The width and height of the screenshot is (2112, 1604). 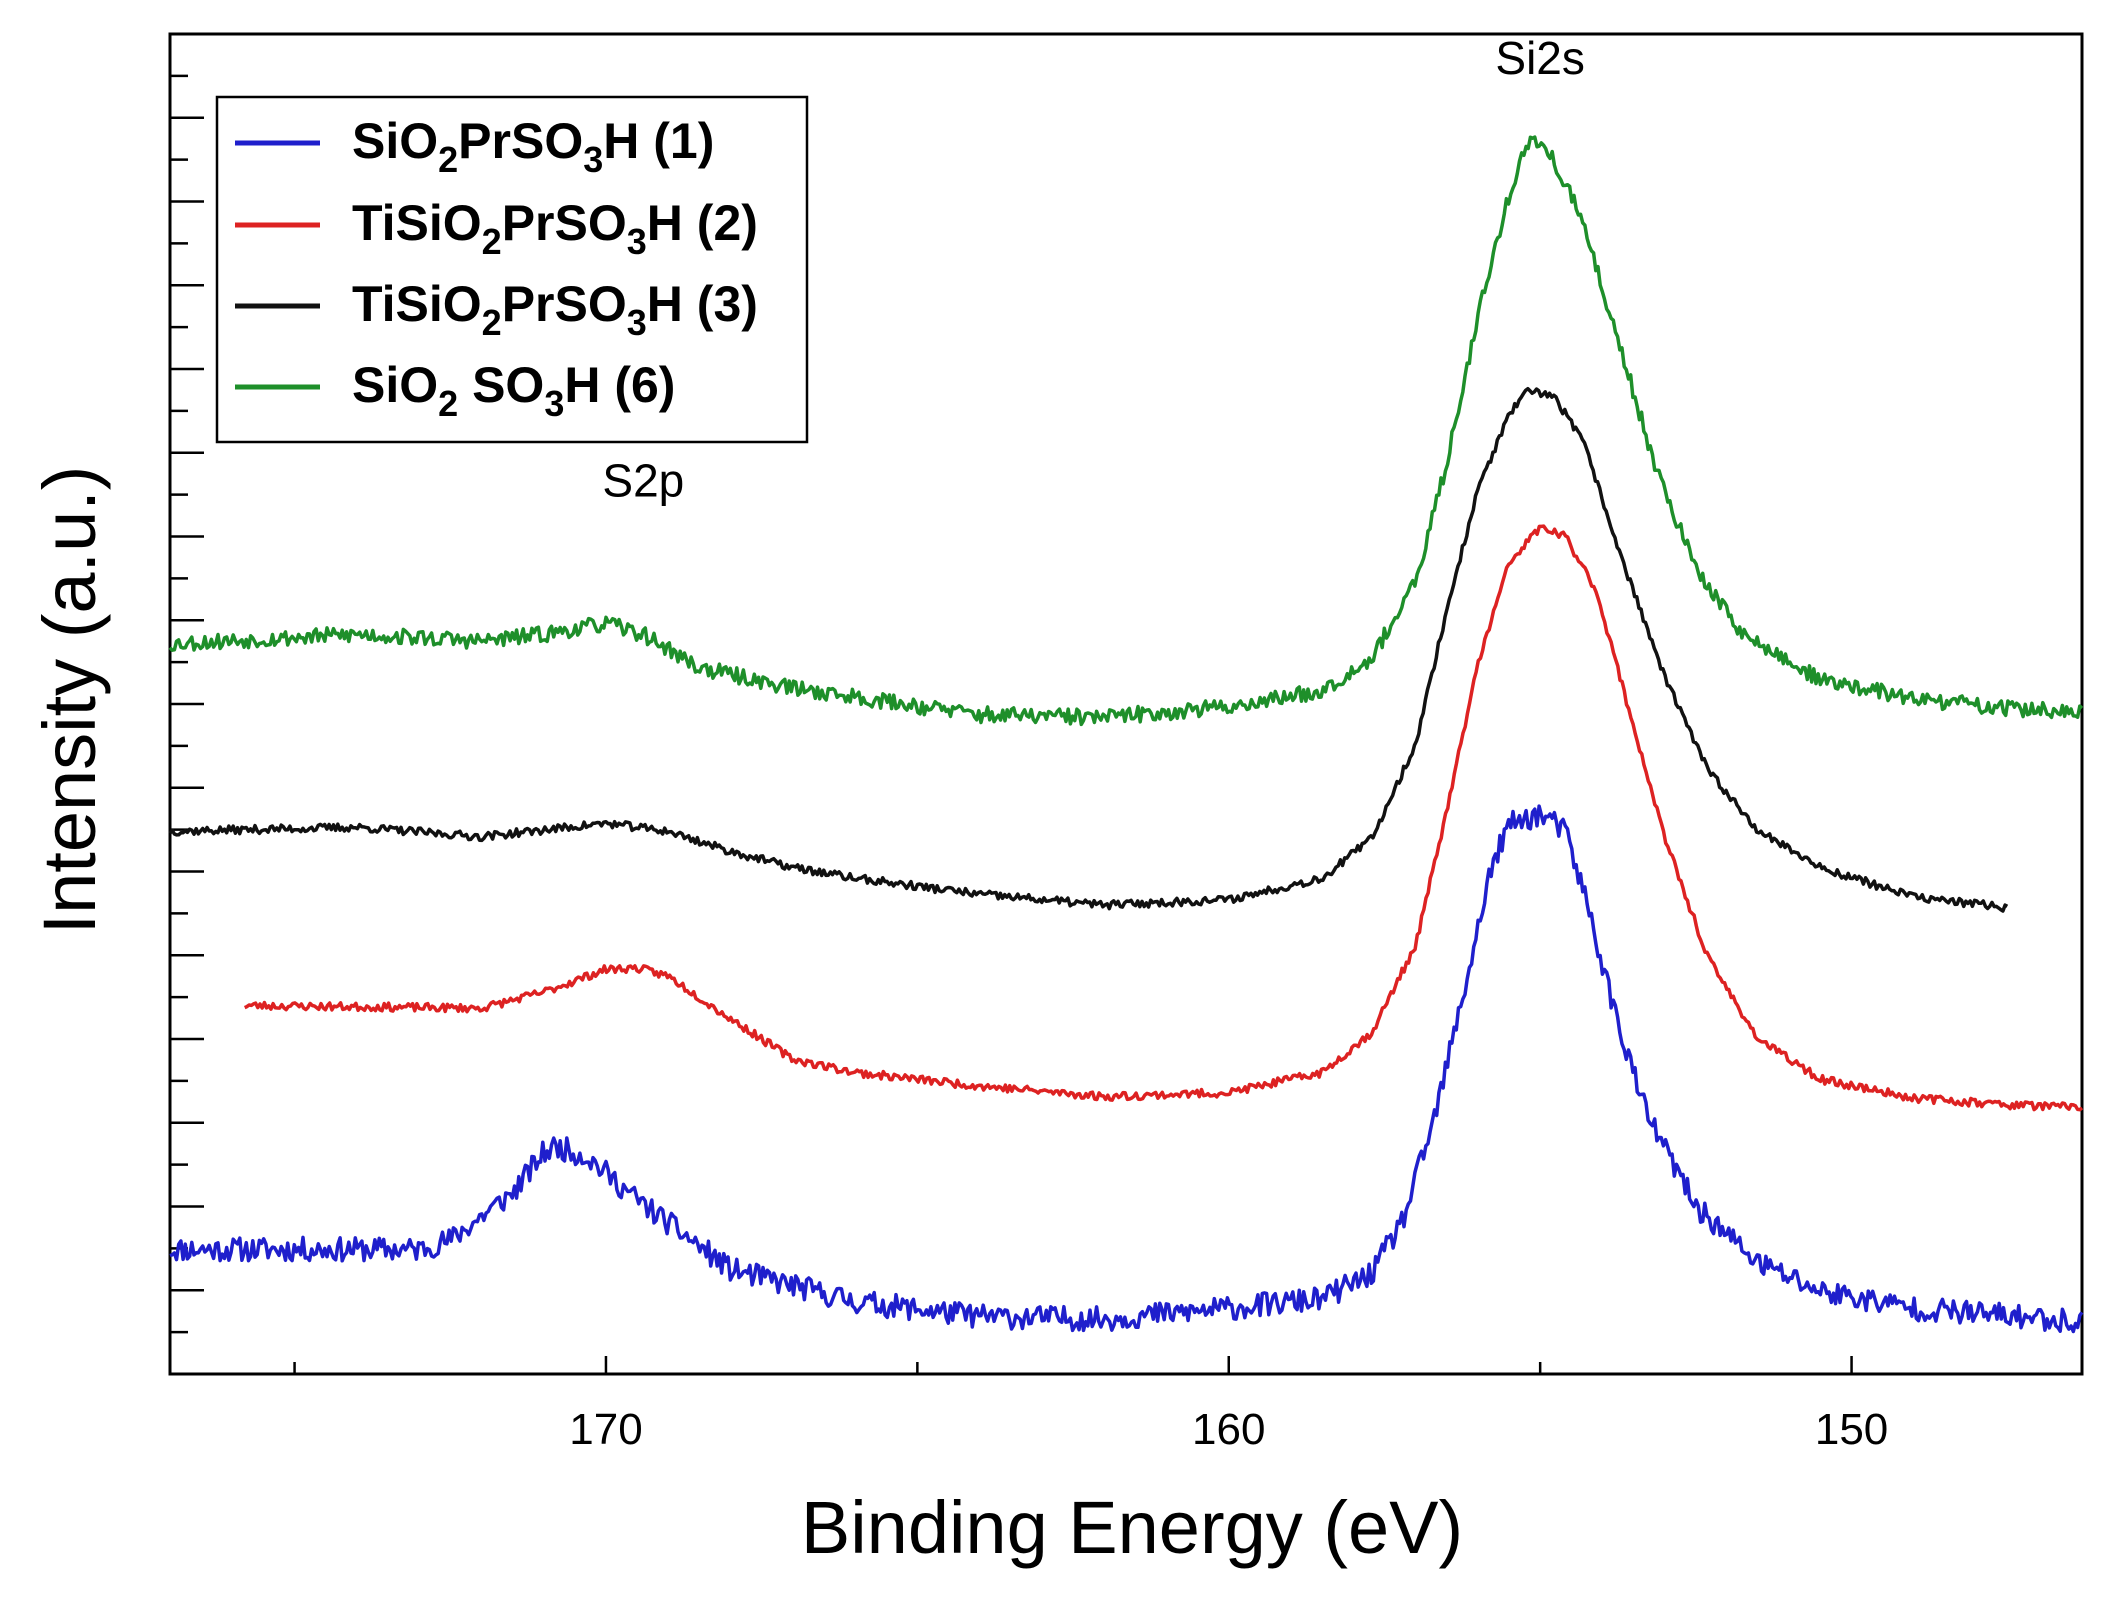 What do you see at coordinates (1539, 58) in the screenshot?
I see `annotation-si2s: Si2s` at bounding box center [1539, 58].